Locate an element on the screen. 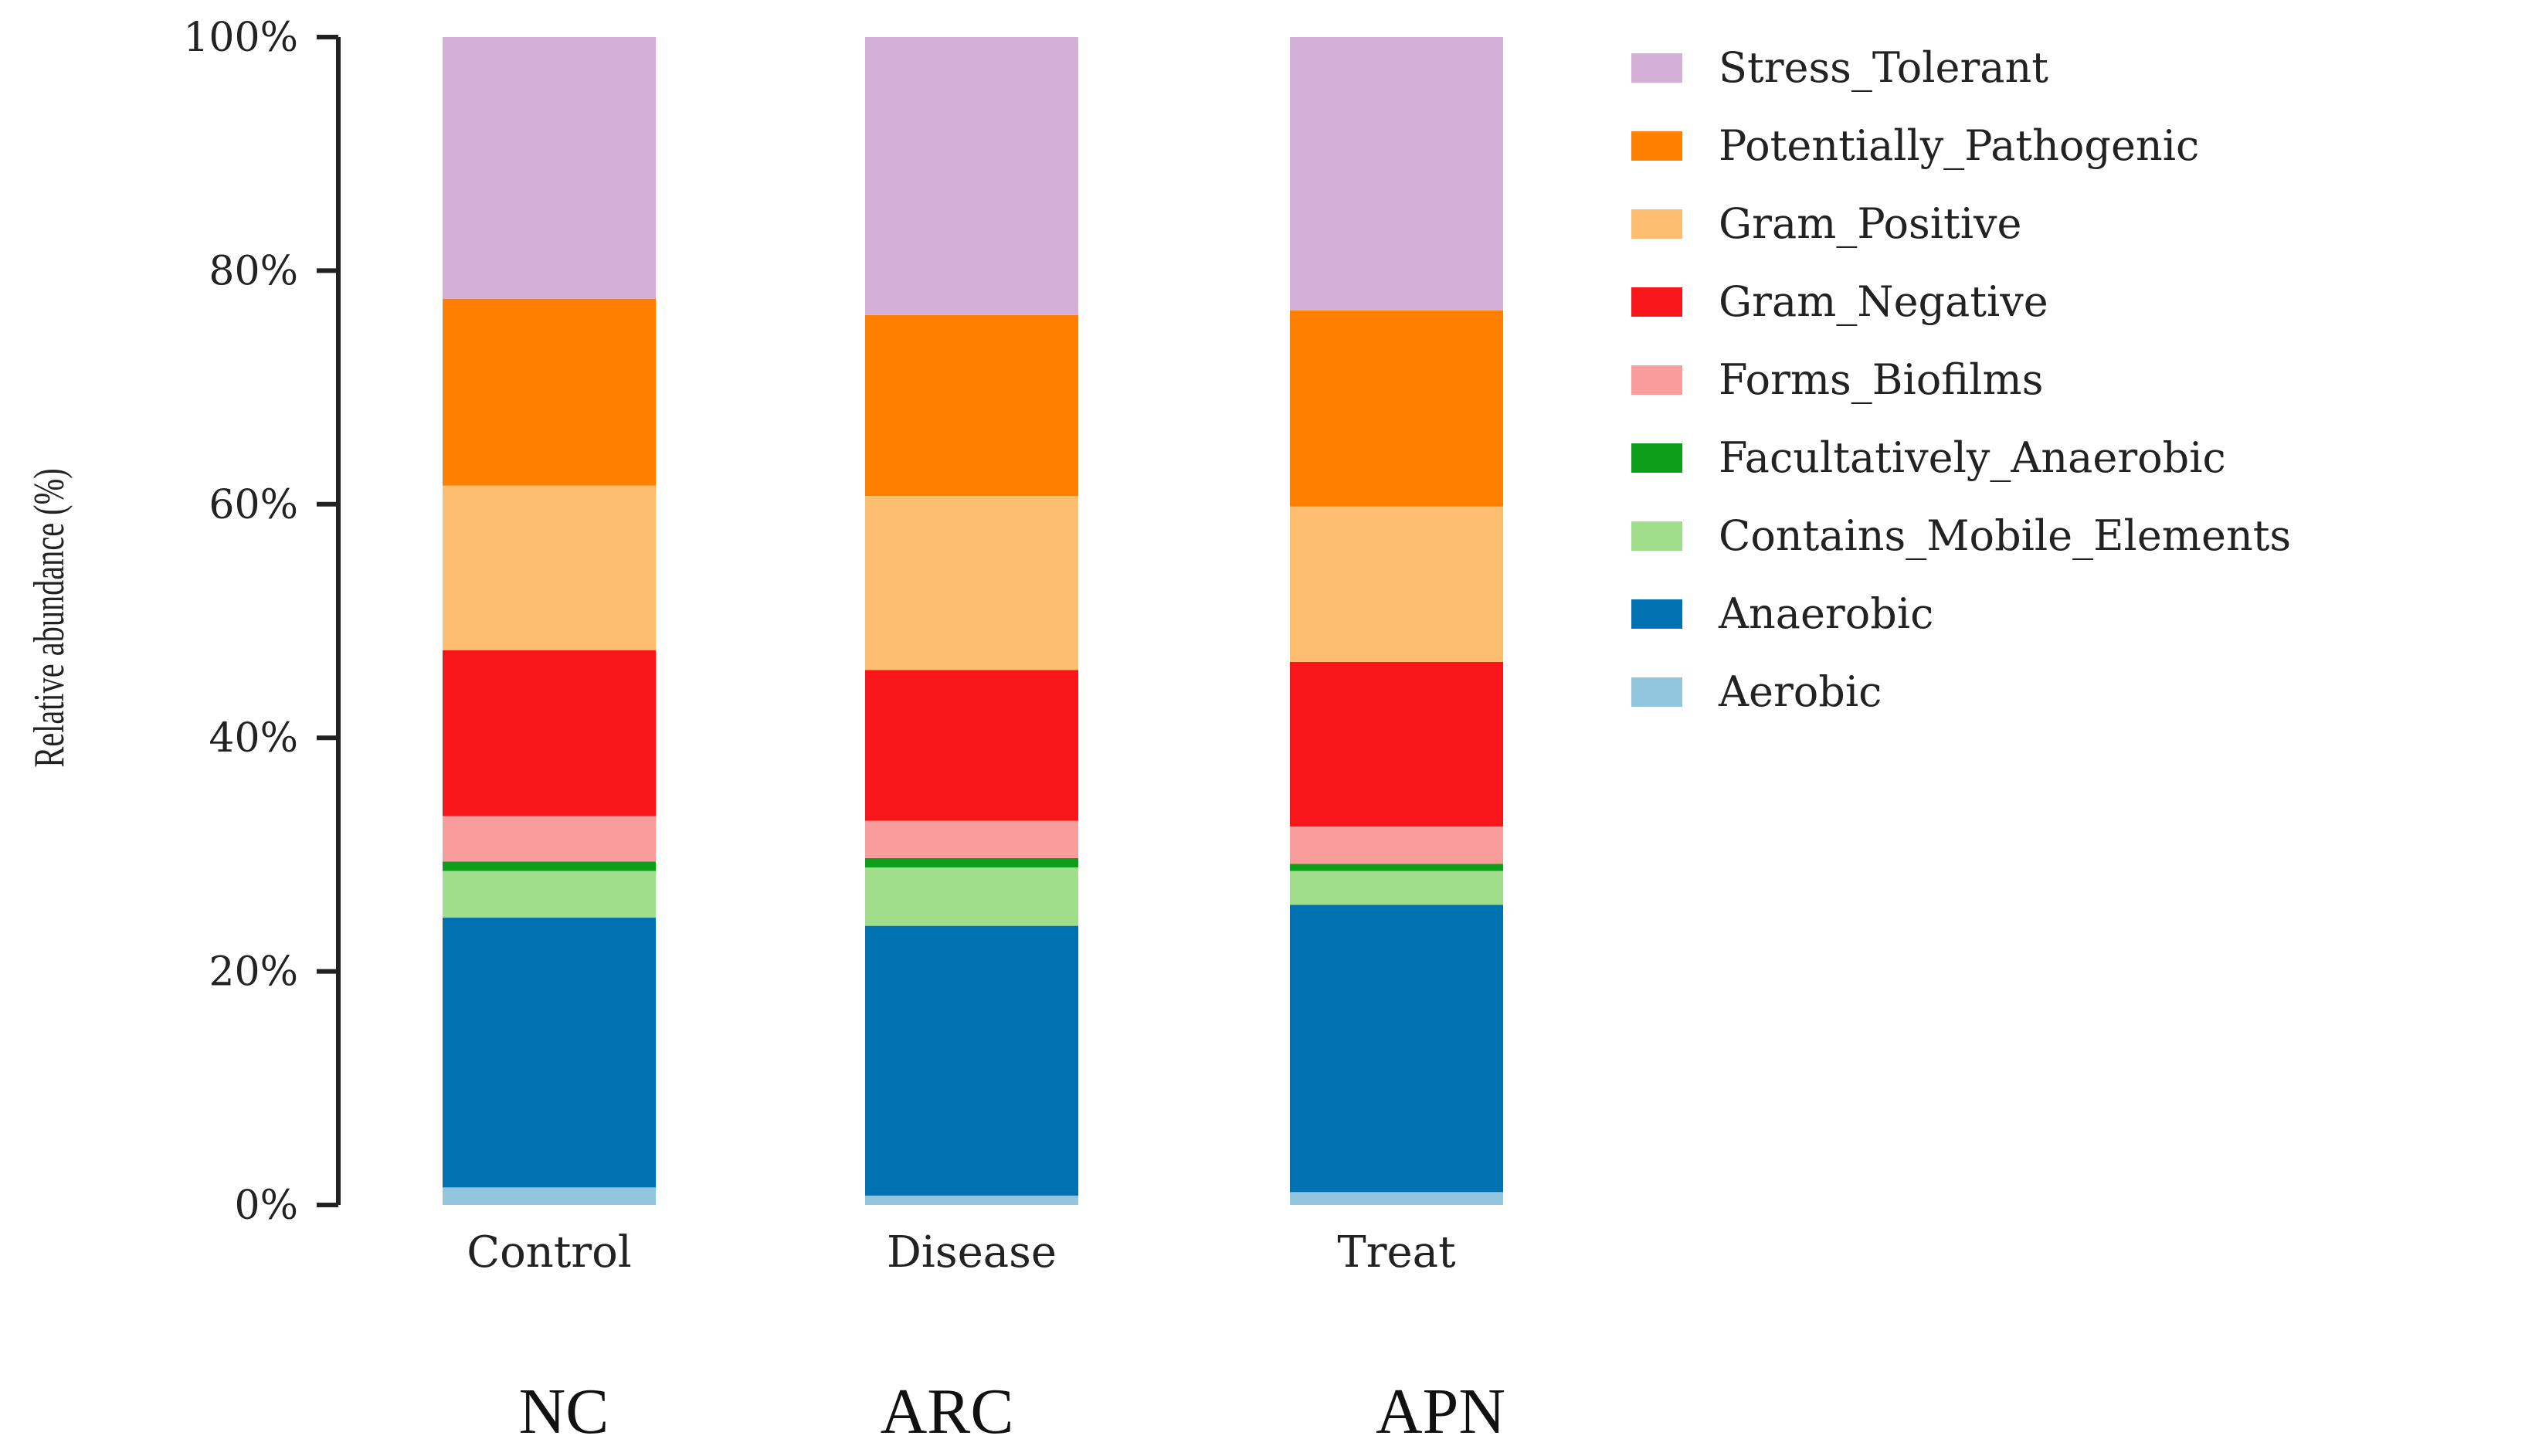 This screenshot has width=2525, height=1456. legend-item: Forms_Biofilms is located at coordinates (1837, 380).